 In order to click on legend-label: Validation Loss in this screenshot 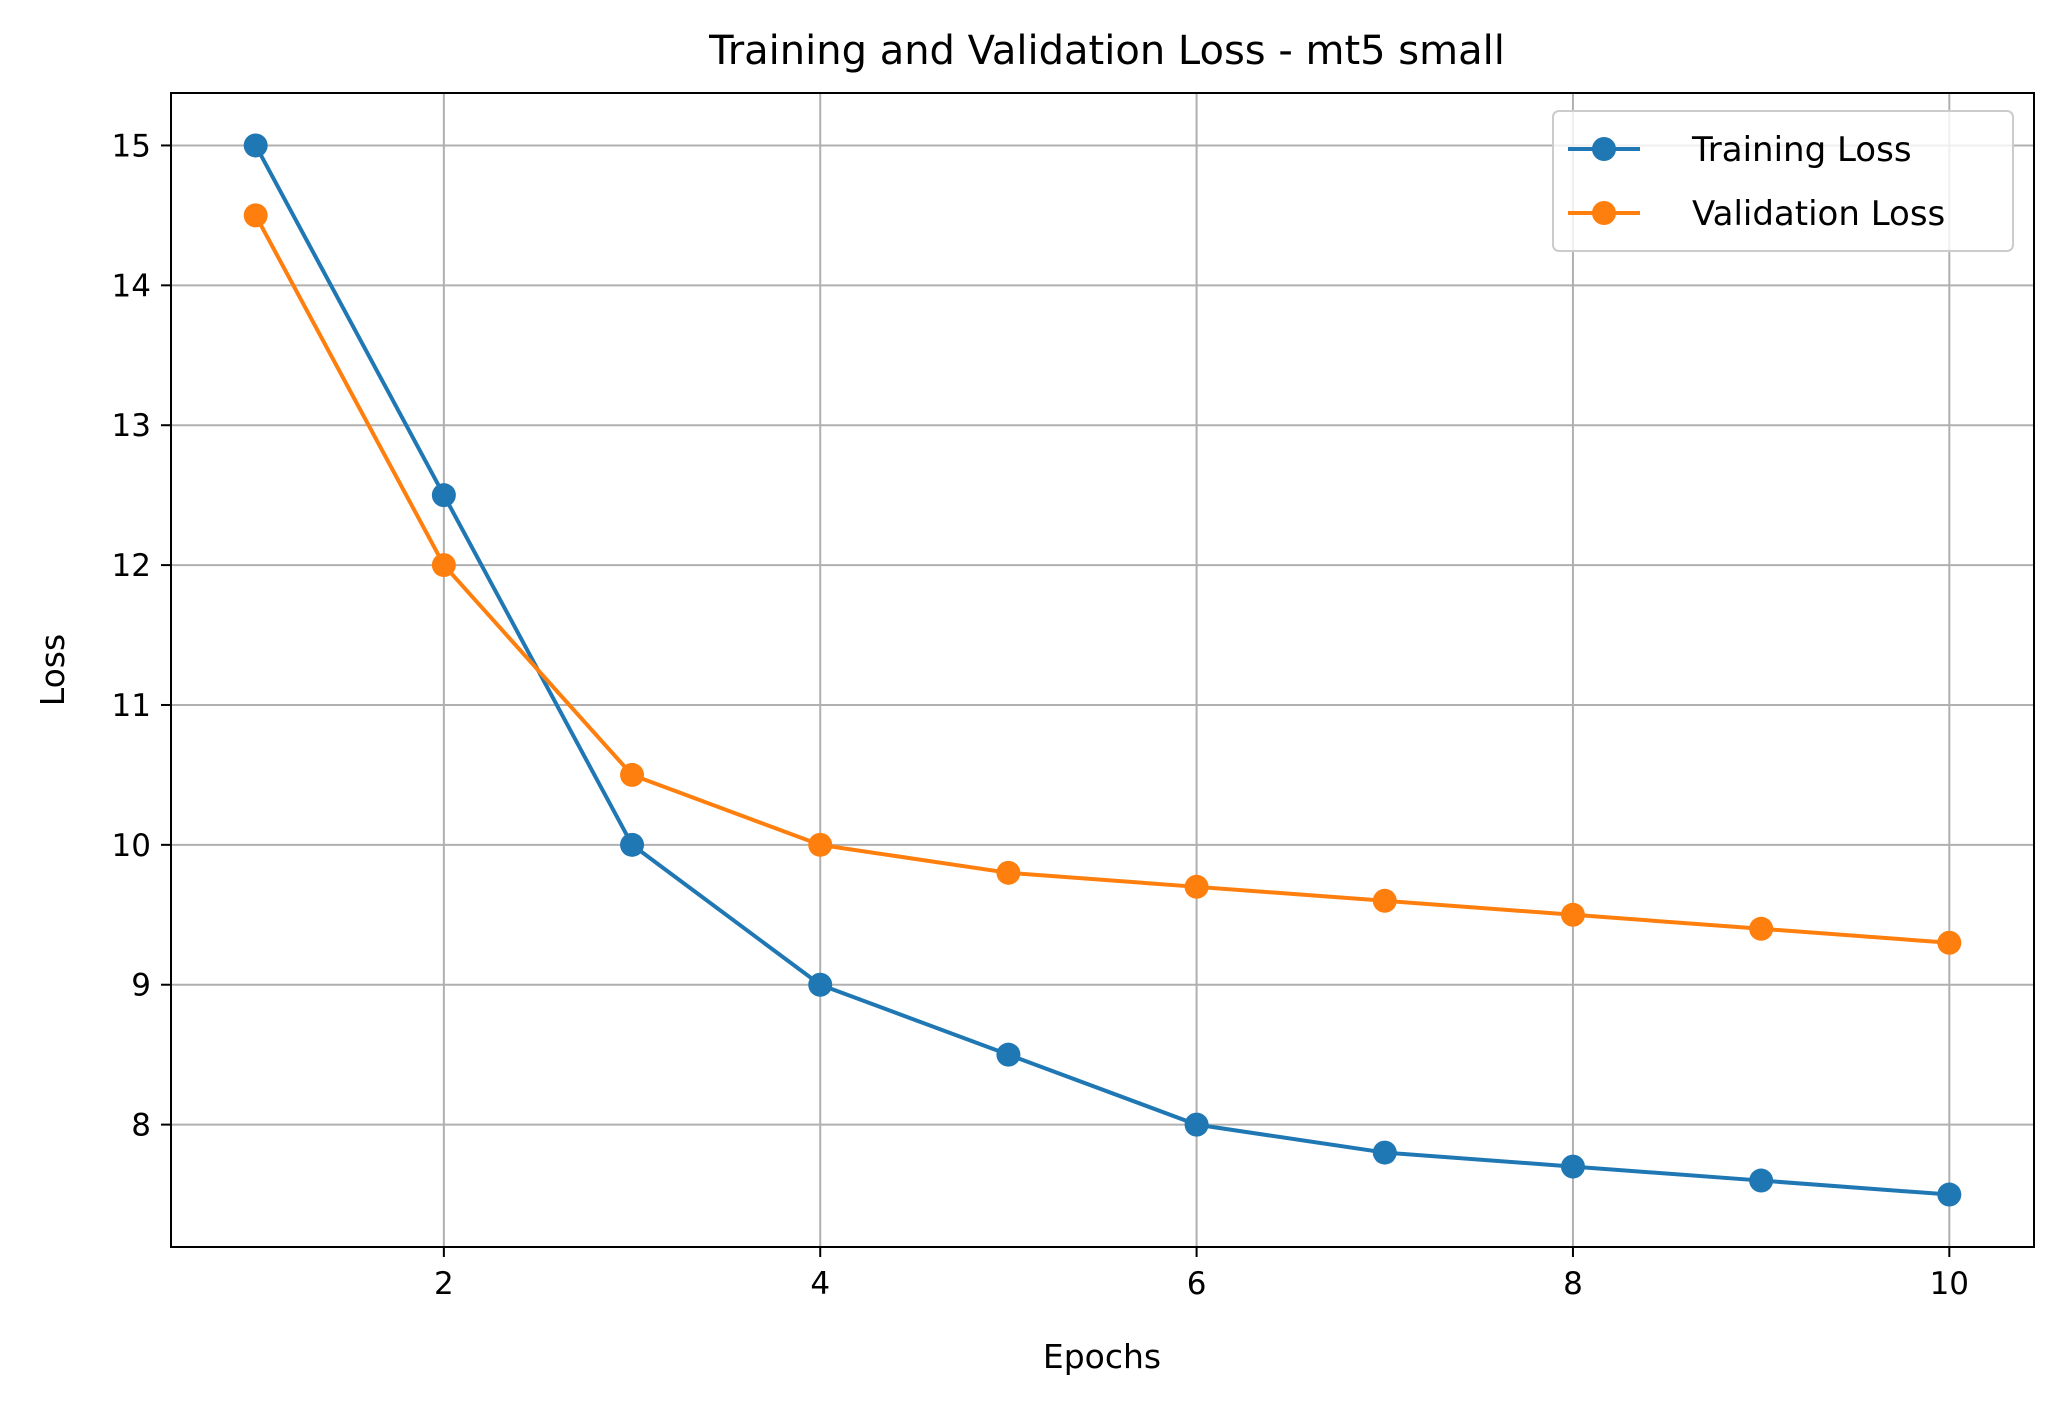, I will do `click(1818, 214)`.